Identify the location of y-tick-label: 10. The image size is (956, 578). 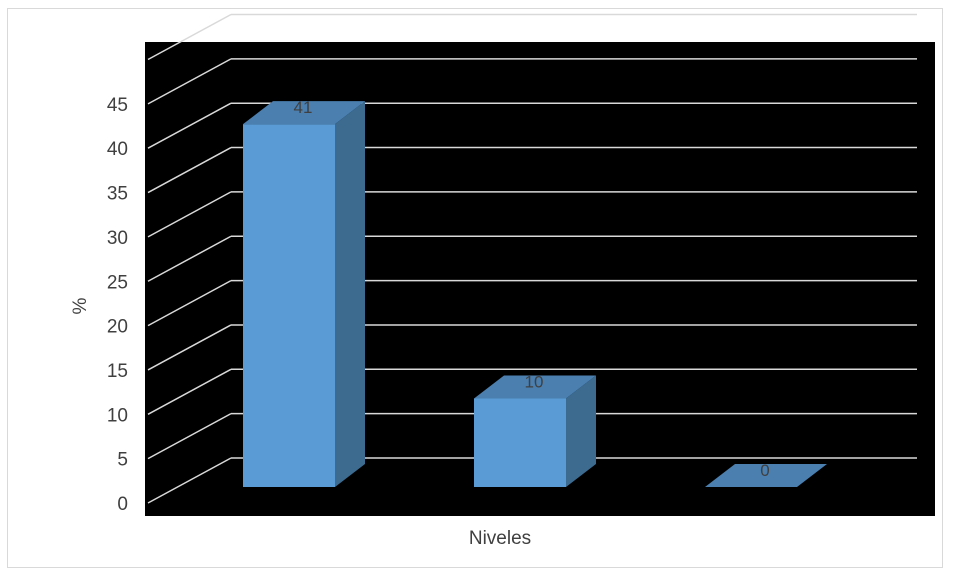
(117, 415).